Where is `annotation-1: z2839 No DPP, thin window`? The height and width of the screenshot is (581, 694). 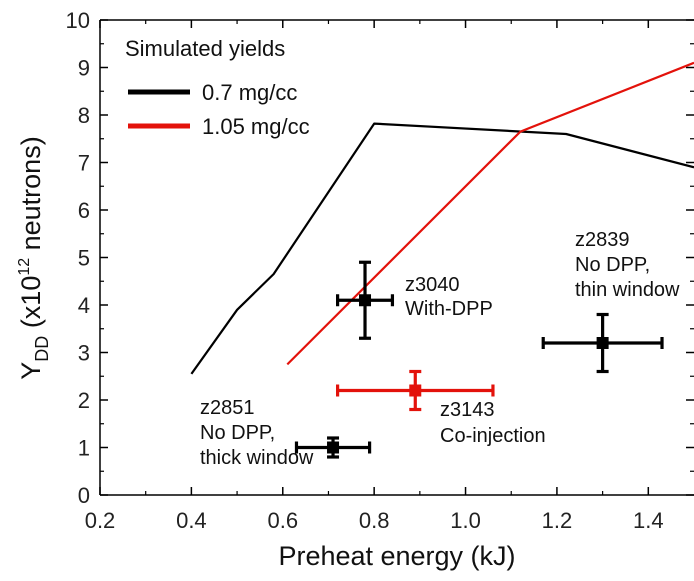
annotation-1: z2839 No DPP, thin window is located at coordinates (627, 265).